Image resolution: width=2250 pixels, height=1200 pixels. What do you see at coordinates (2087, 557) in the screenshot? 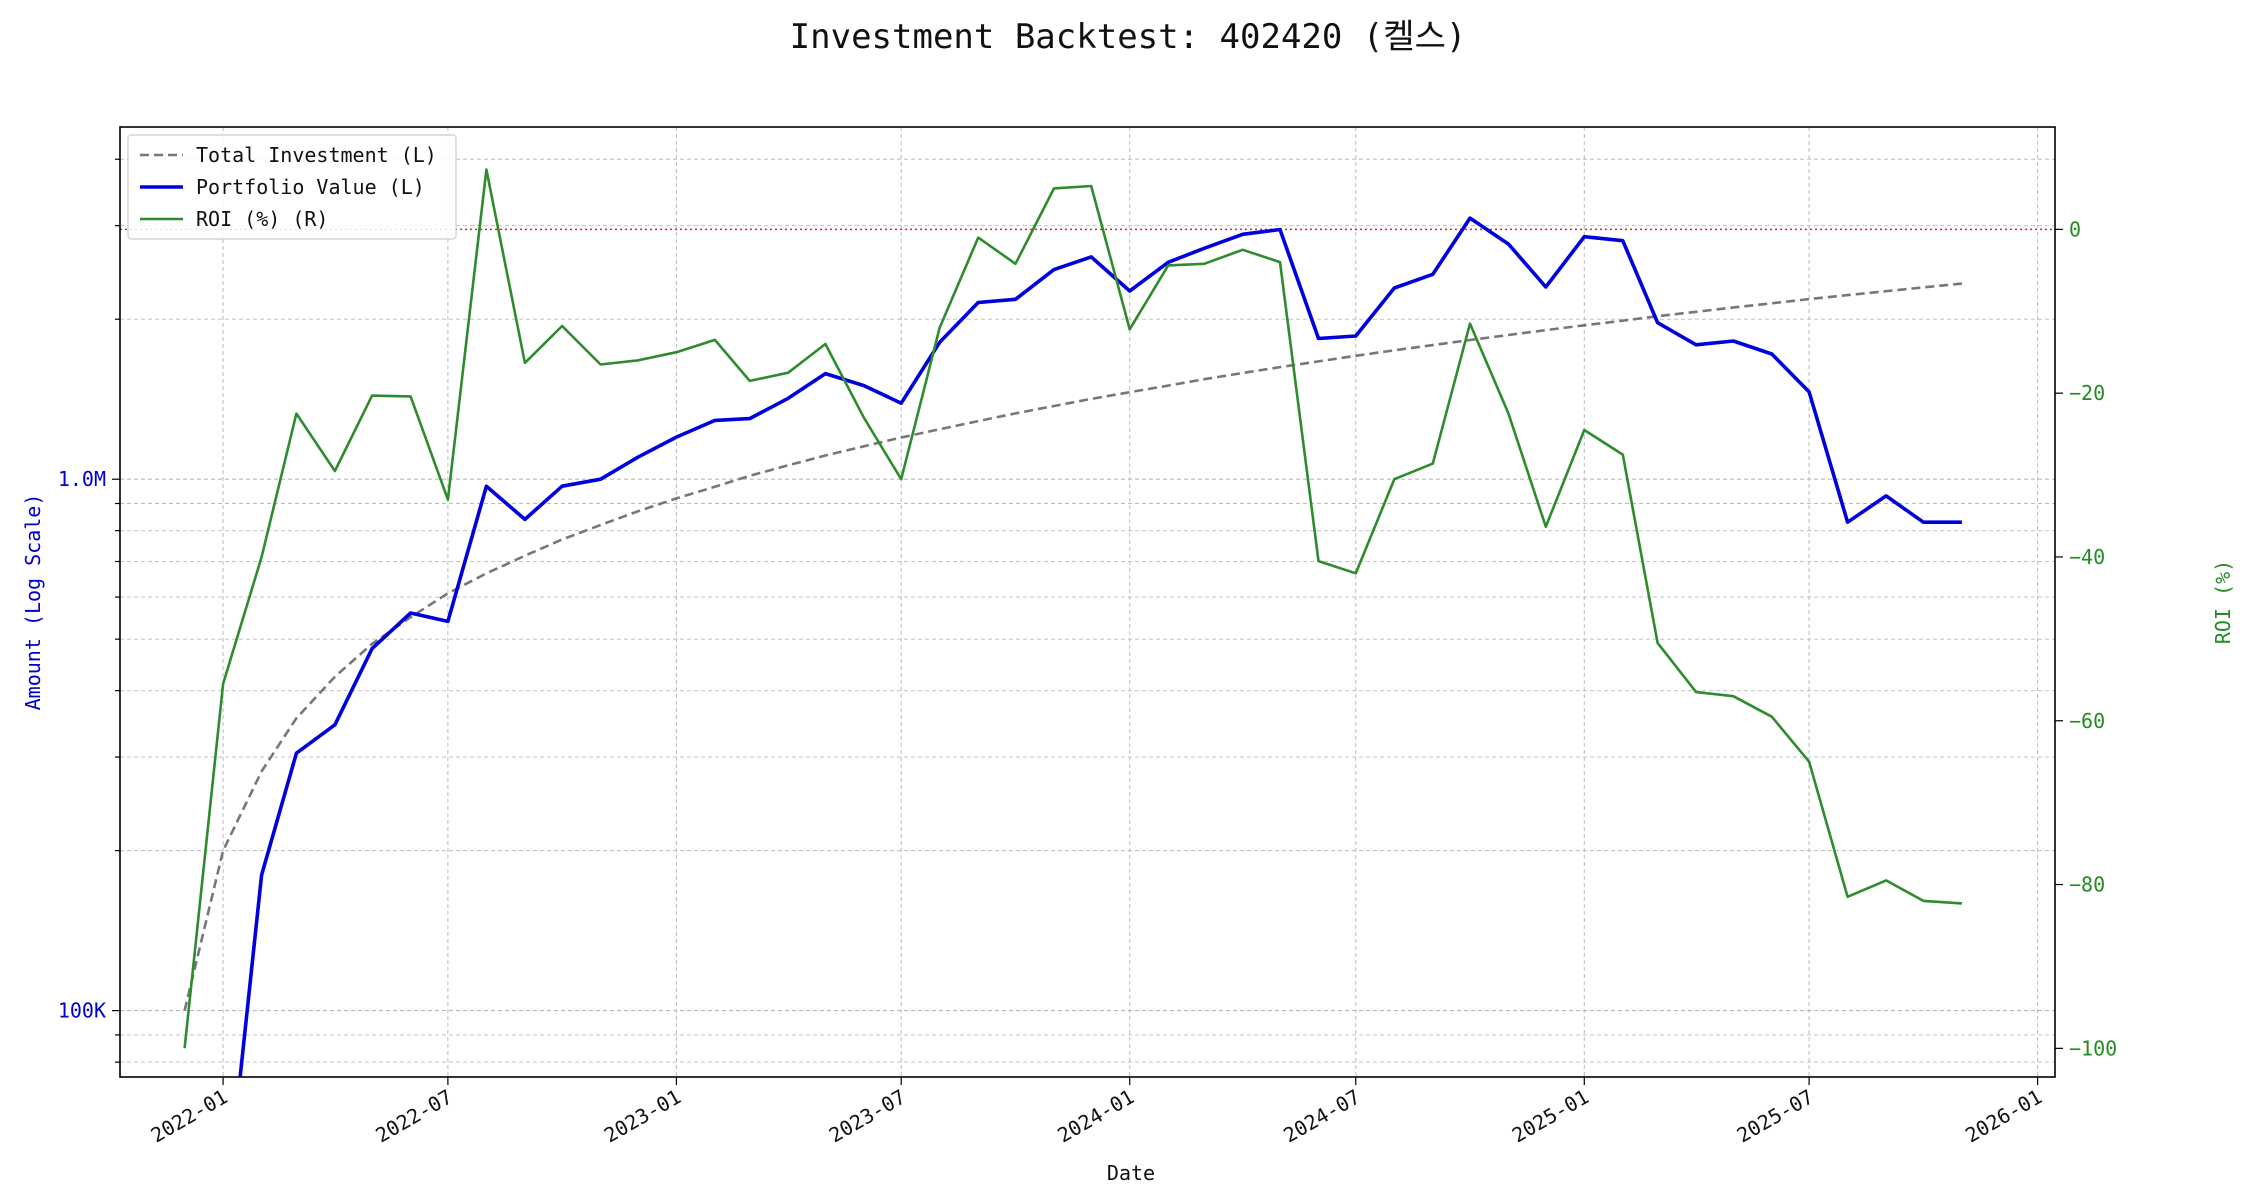
I see `y-right-tick-label: −40` at bounding box center [2087, 557].